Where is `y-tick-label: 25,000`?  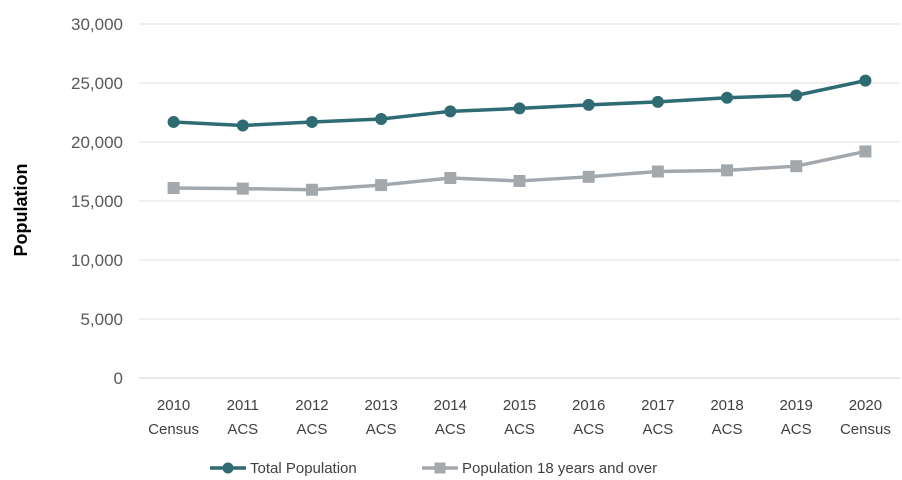 y-tick-label: 25,000 is located at coordinates (97, 83).